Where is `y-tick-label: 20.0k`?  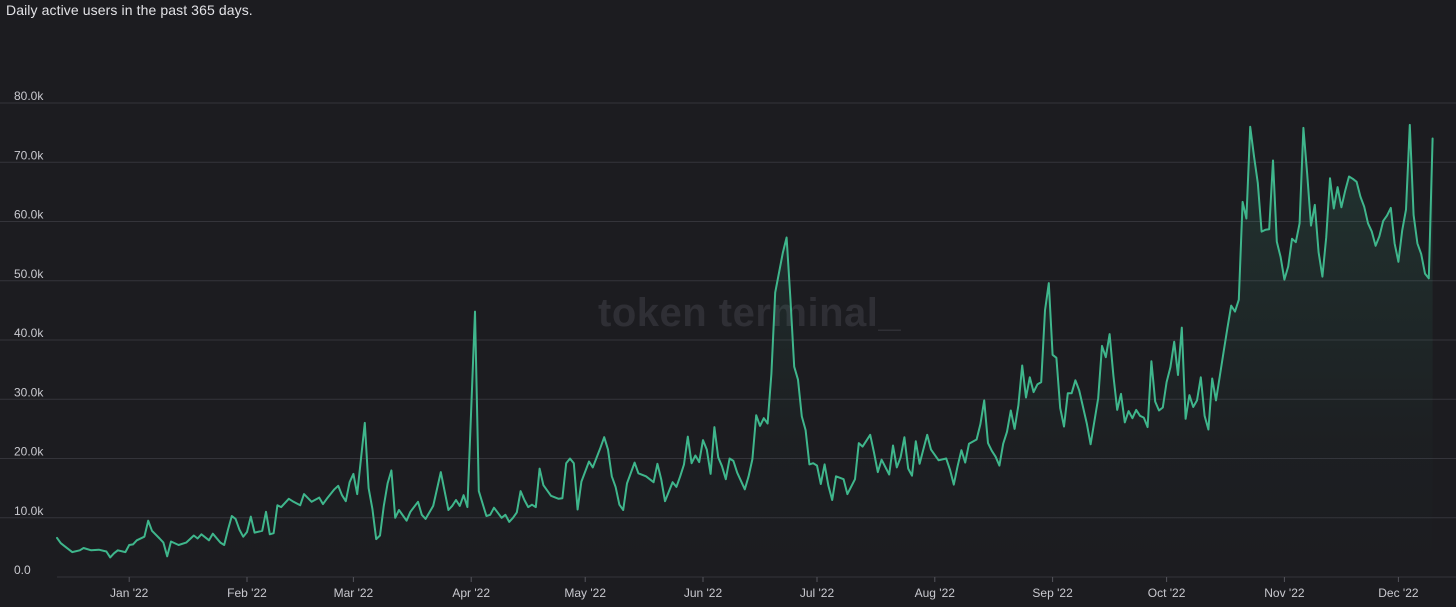 y-tick-label: 20.0k is located at coordinates (29, 452).